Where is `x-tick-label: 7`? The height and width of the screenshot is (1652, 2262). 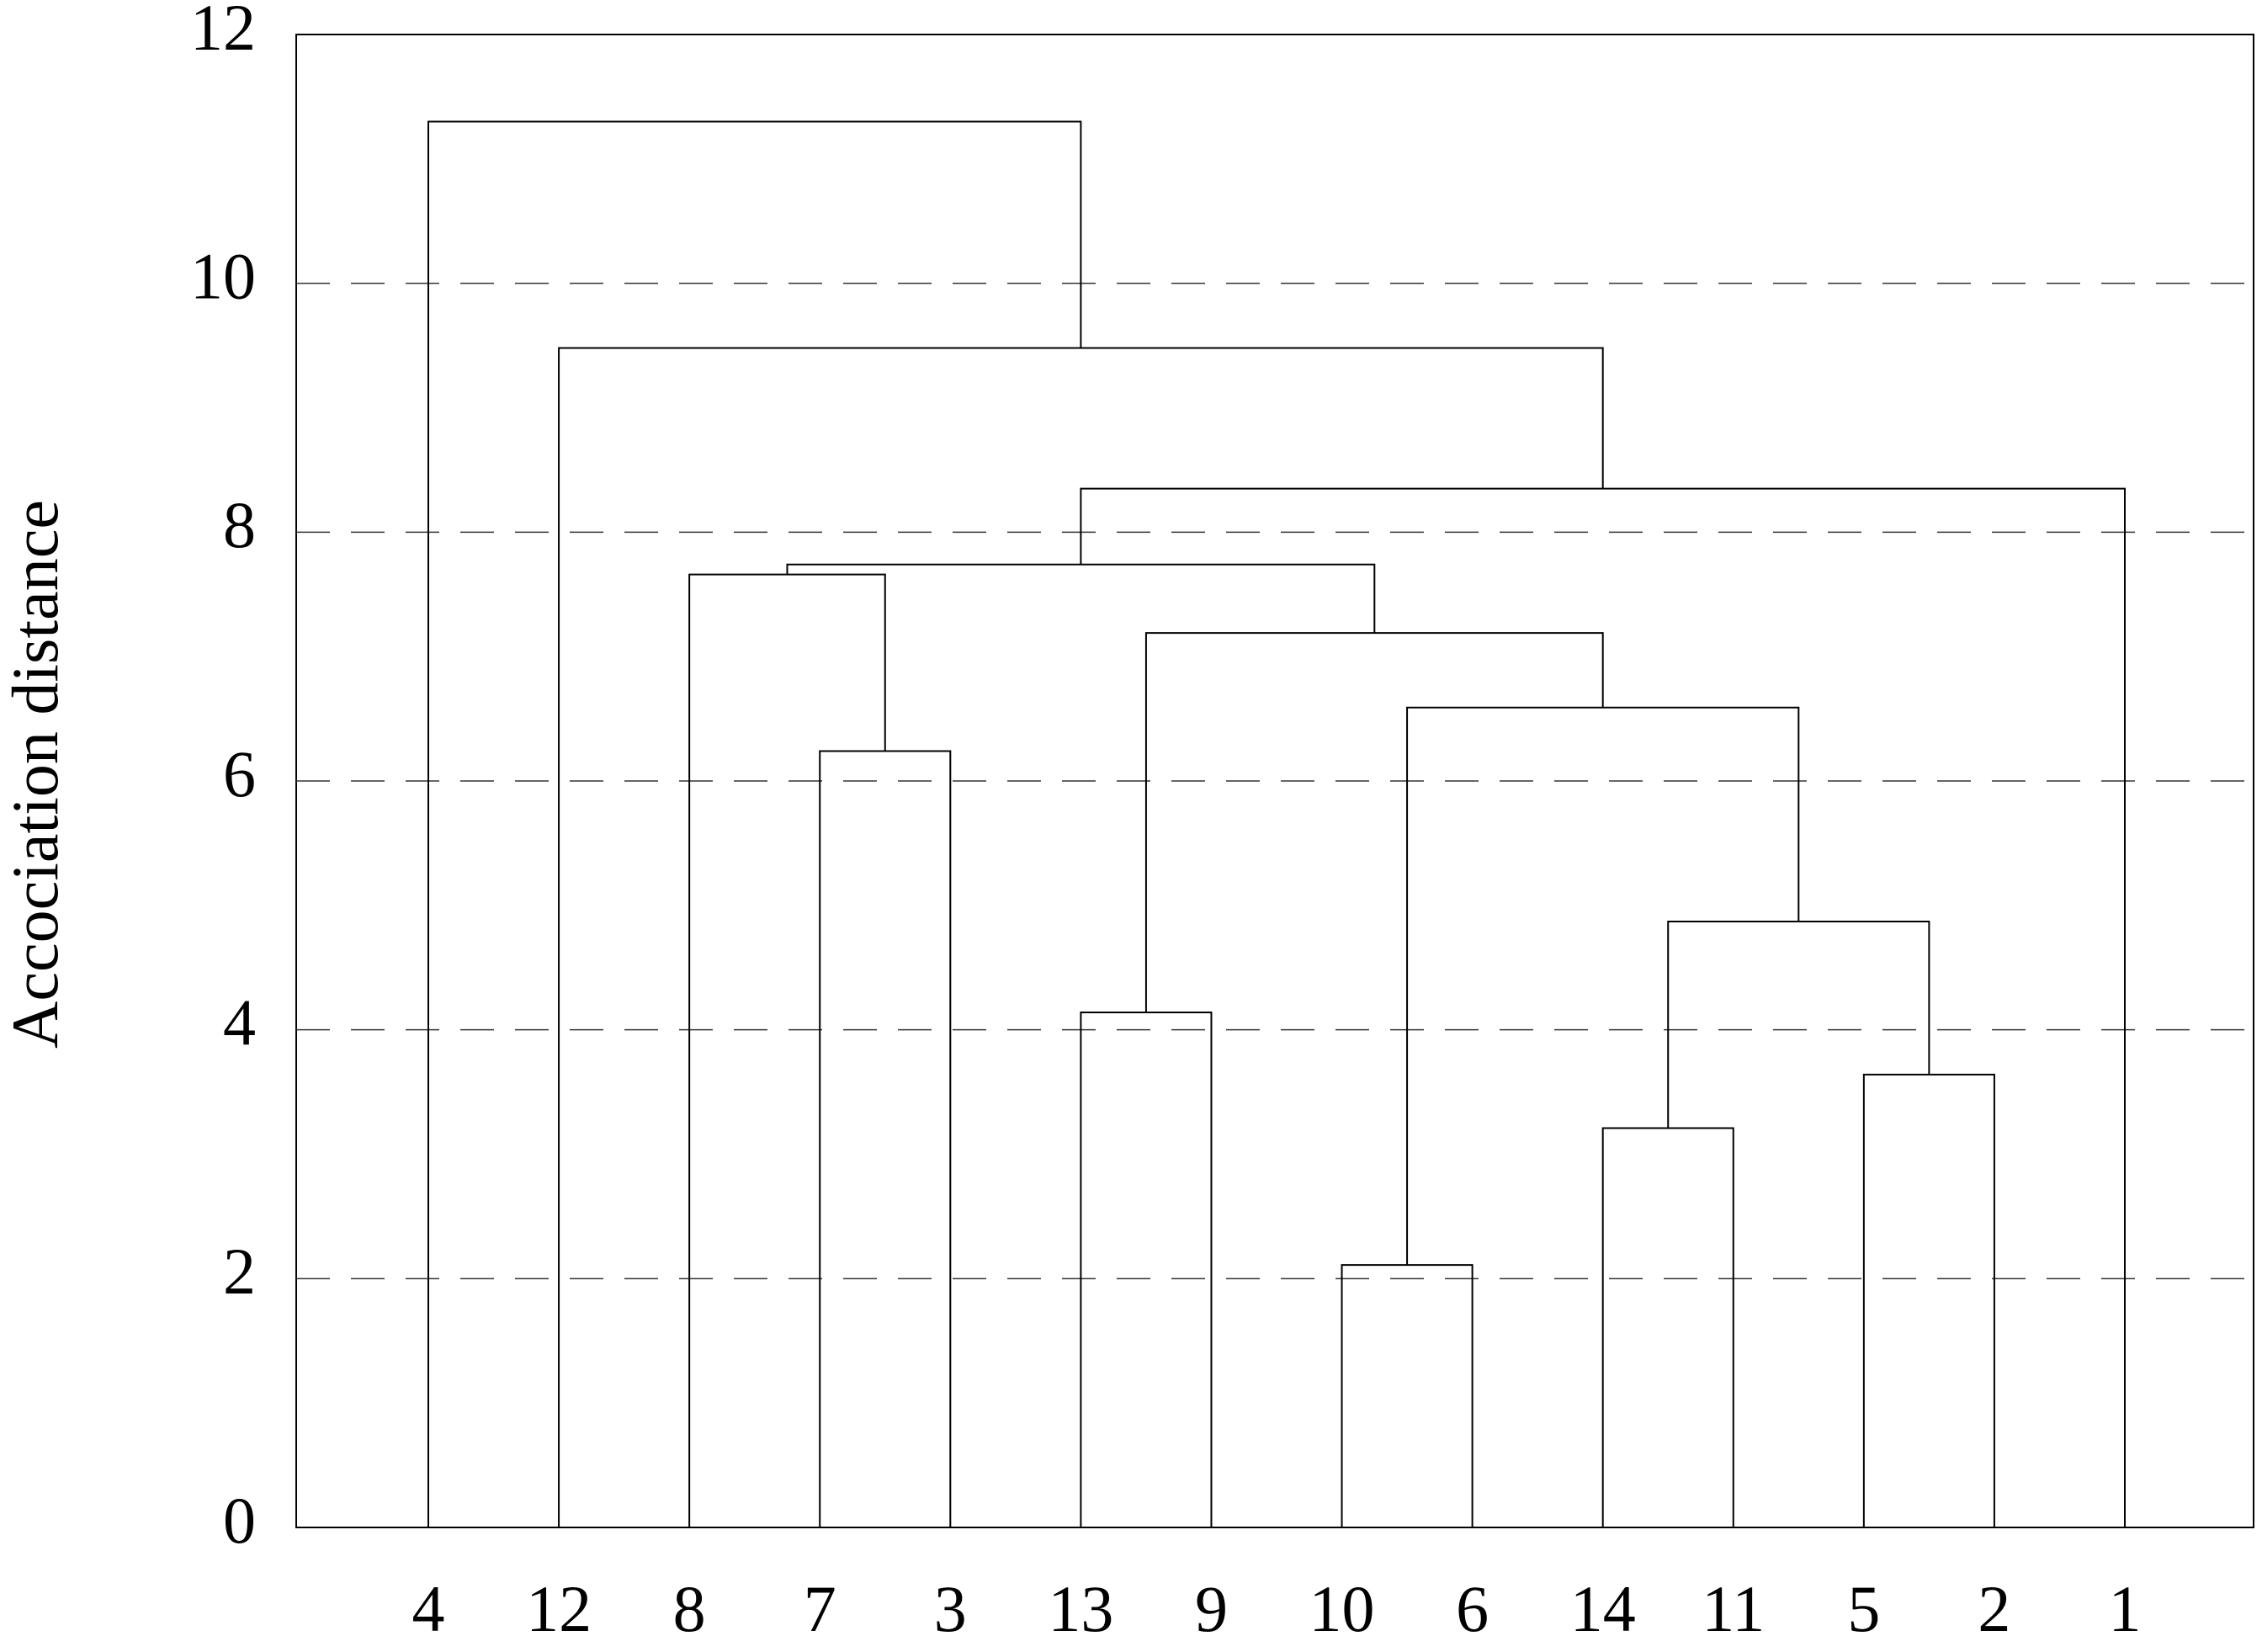 x-tick-label: 7 is located at coordinates (820, 1608).